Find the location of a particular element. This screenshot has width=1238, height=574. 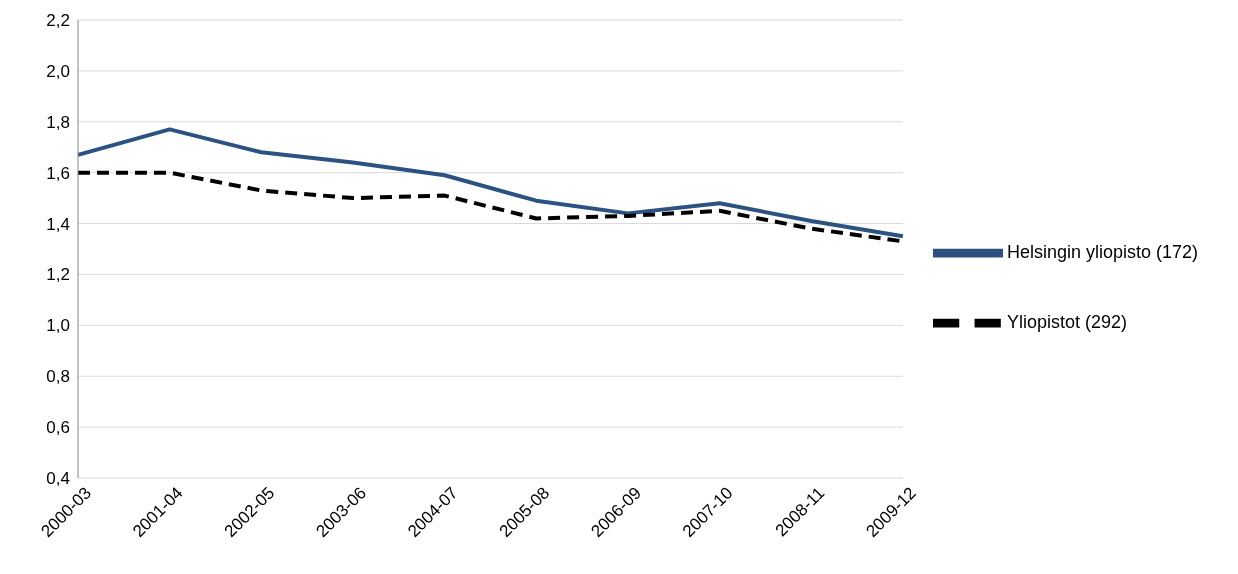

y-tick-label: 0,8 is located at coordinates (58, 377).